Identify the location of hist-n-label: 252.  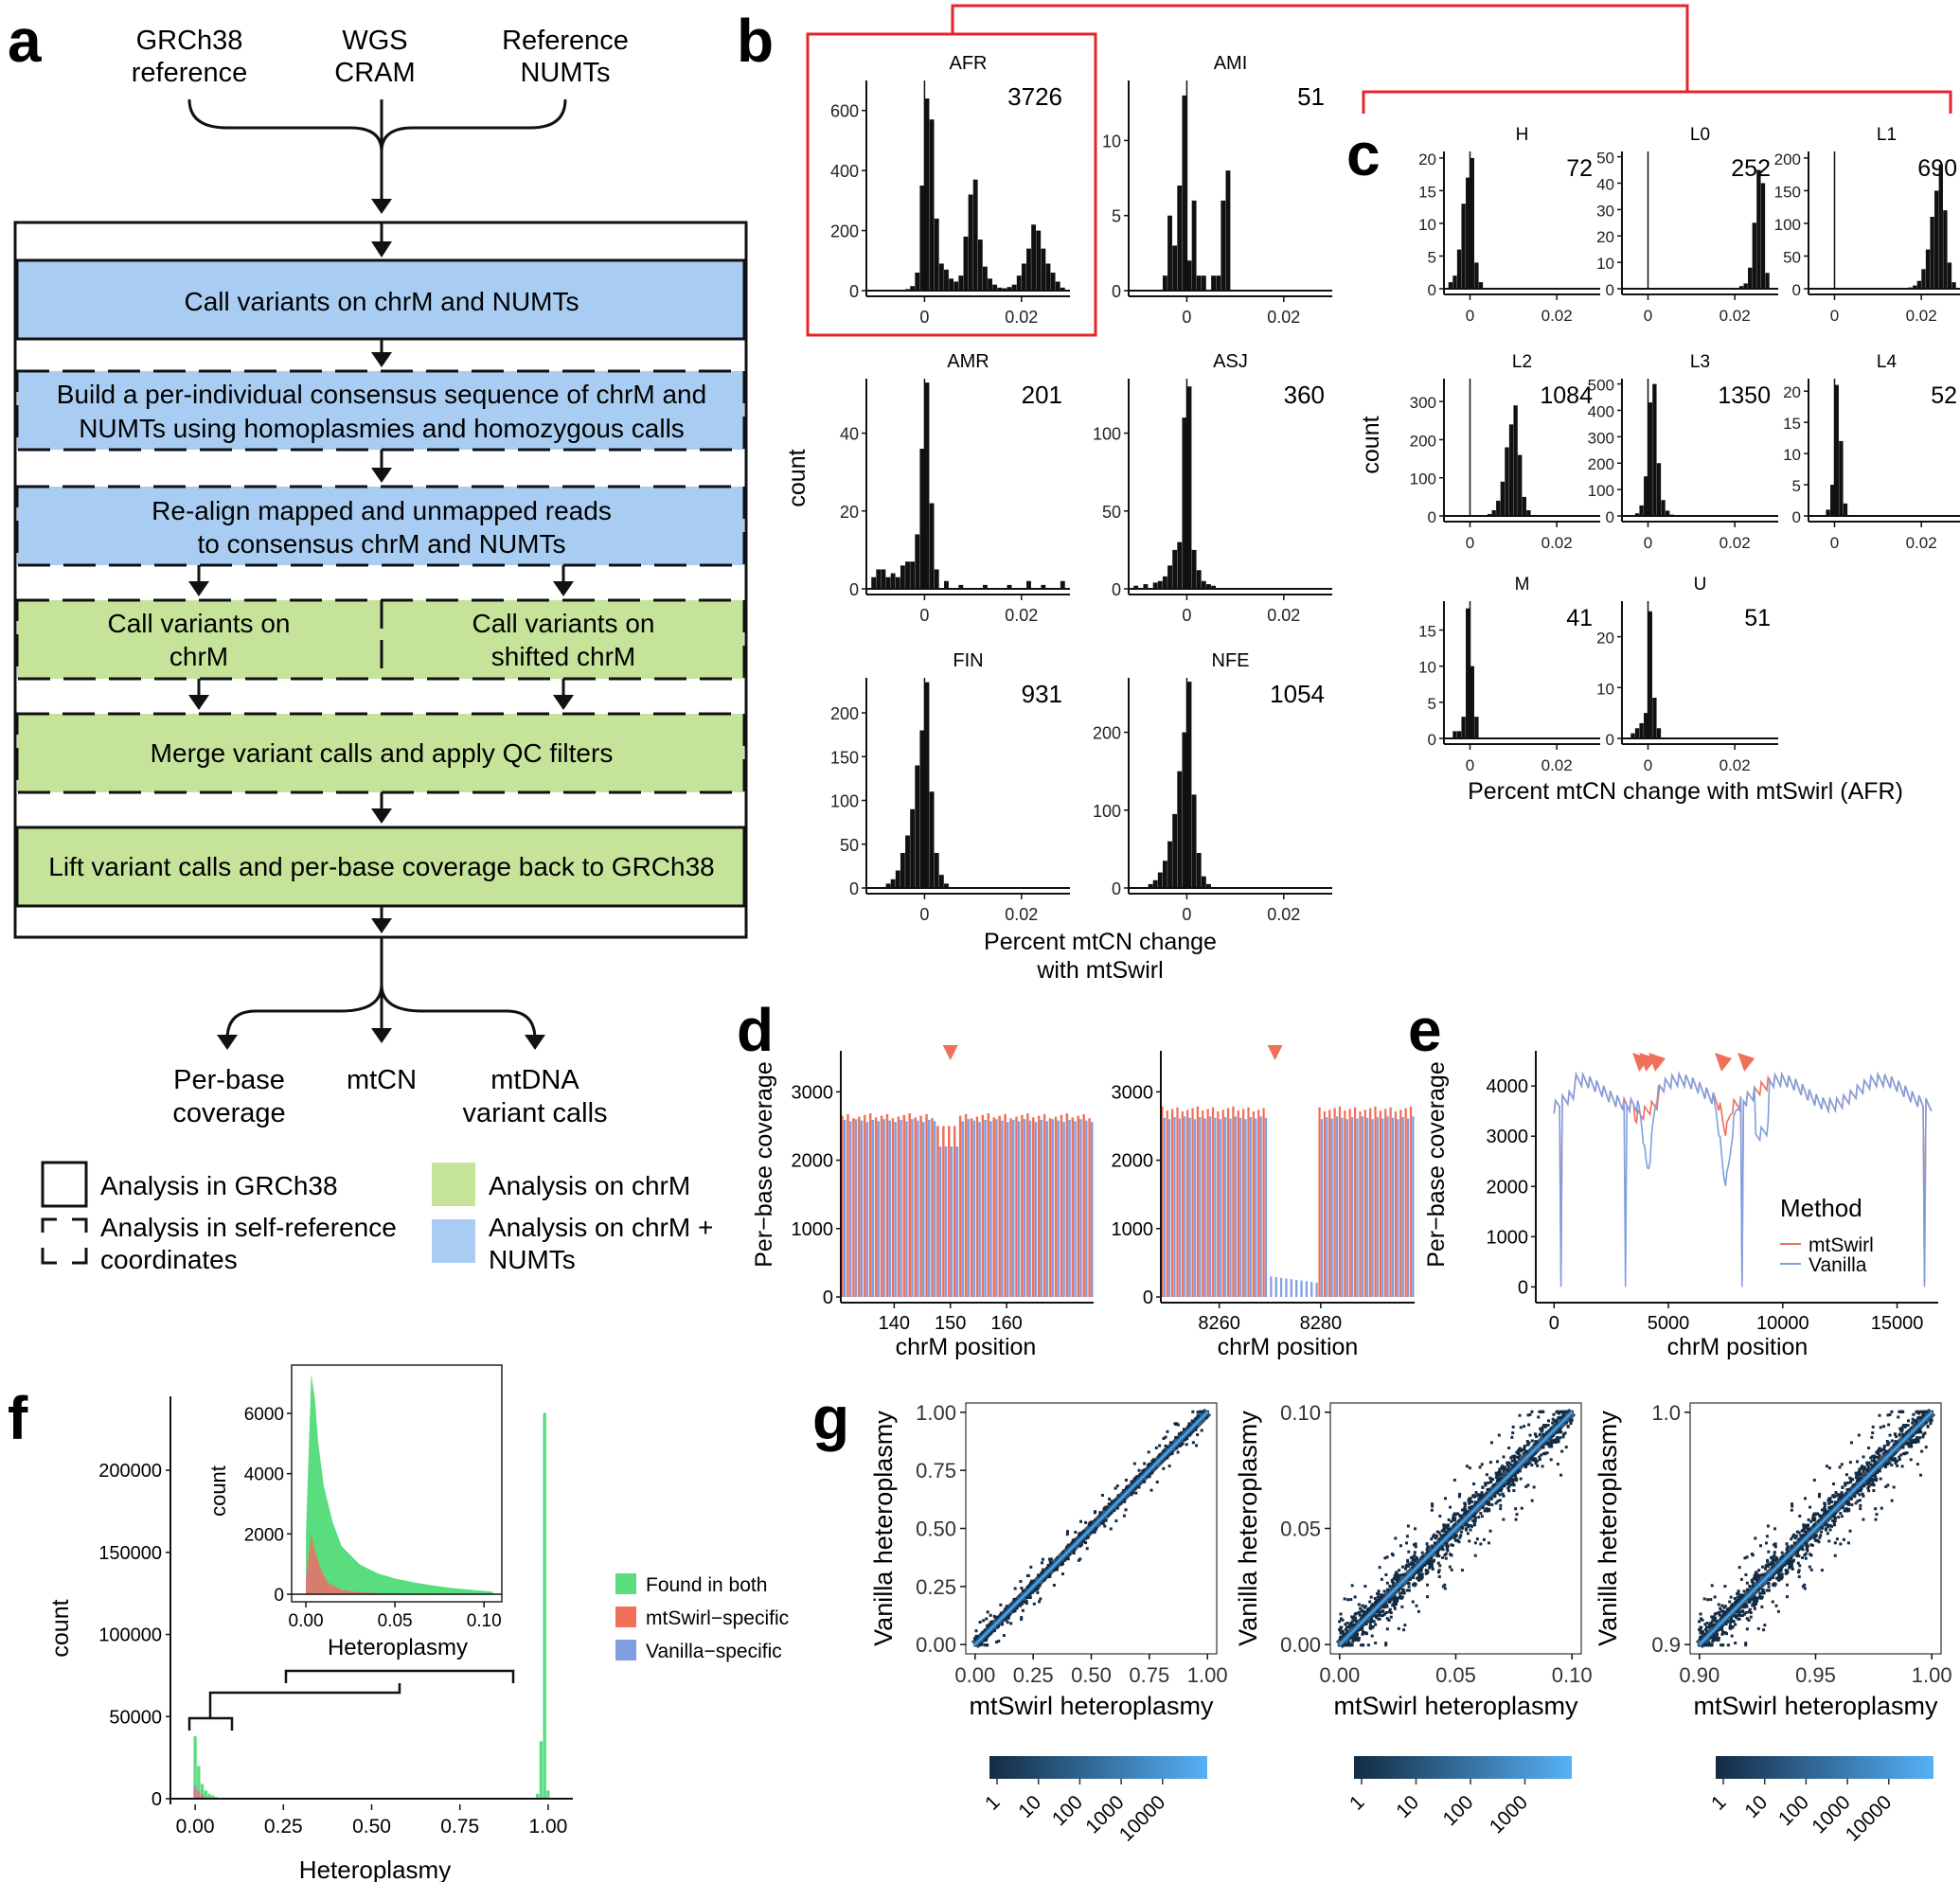
(1751, 168).